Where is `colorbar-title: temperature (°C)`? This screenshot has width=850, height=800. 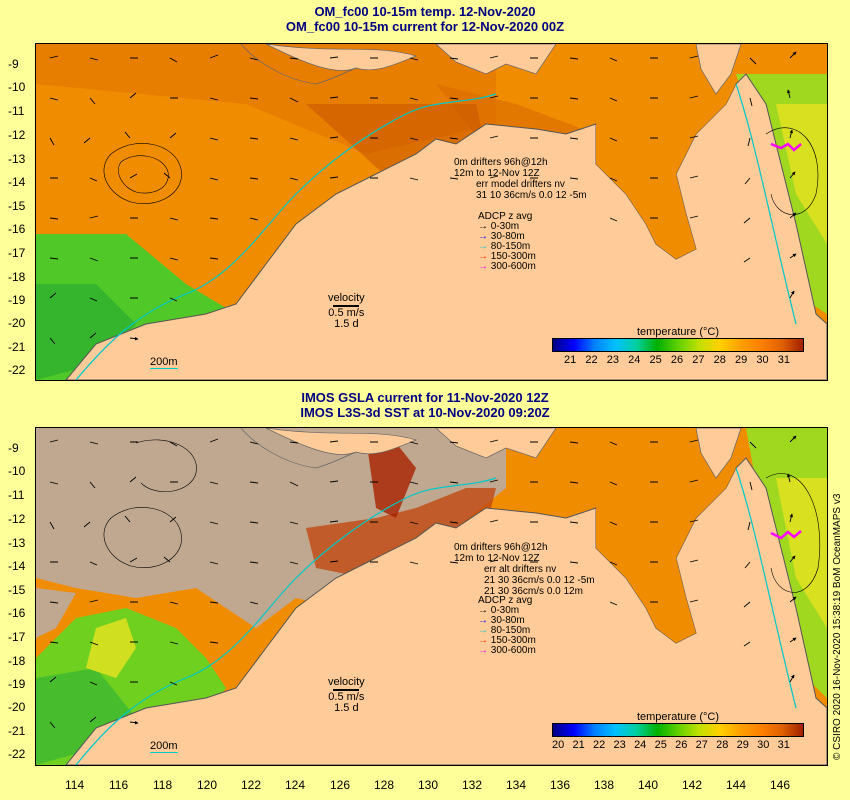
colorbar-title: temperature (°C) is located at coordinates (678, 332).